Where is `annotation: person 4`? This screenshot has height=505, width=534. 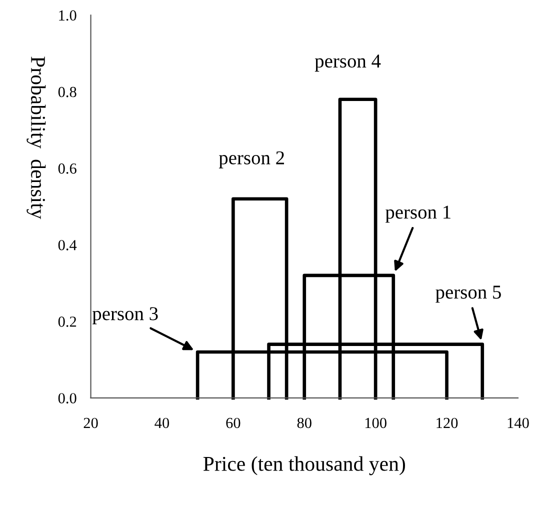 annotation: person 4 is located at coordinates (347, 63).